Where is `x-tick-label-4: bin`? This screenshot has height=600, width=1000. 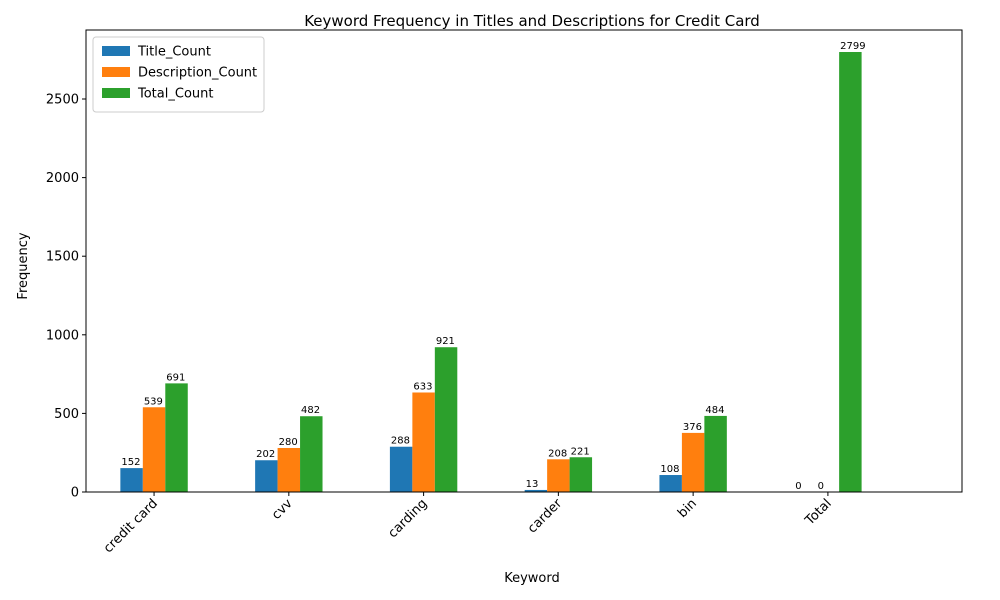
x-tick-label-4: bin is located at coordinates (687, 508).